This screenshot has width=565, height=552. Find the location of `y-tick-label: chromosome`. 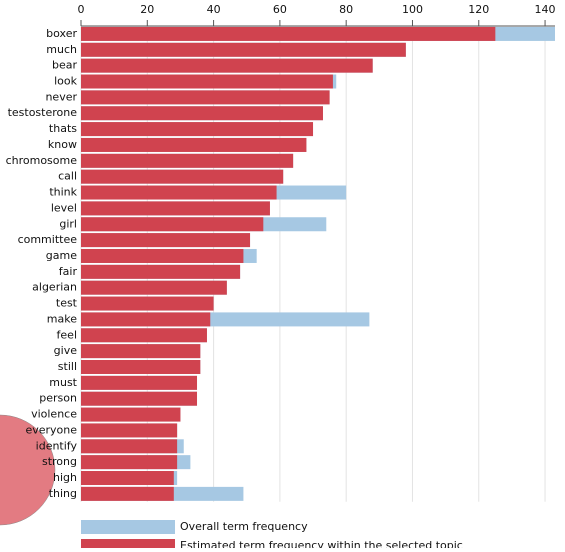

y-tick-label: chromosome is located at coordinates (42, 160).